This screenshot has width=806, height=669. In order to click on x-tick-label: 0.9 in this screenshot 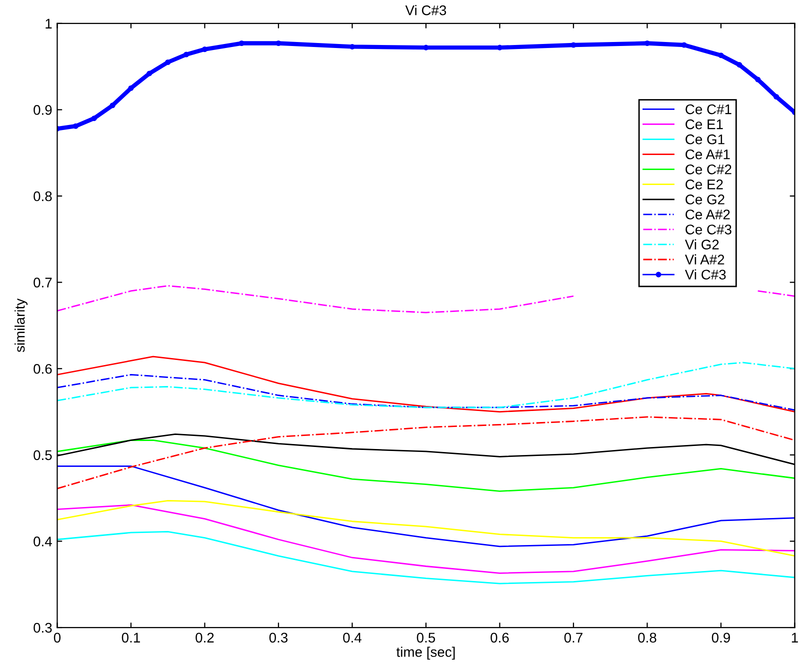, I will do `click(721, 637)`.